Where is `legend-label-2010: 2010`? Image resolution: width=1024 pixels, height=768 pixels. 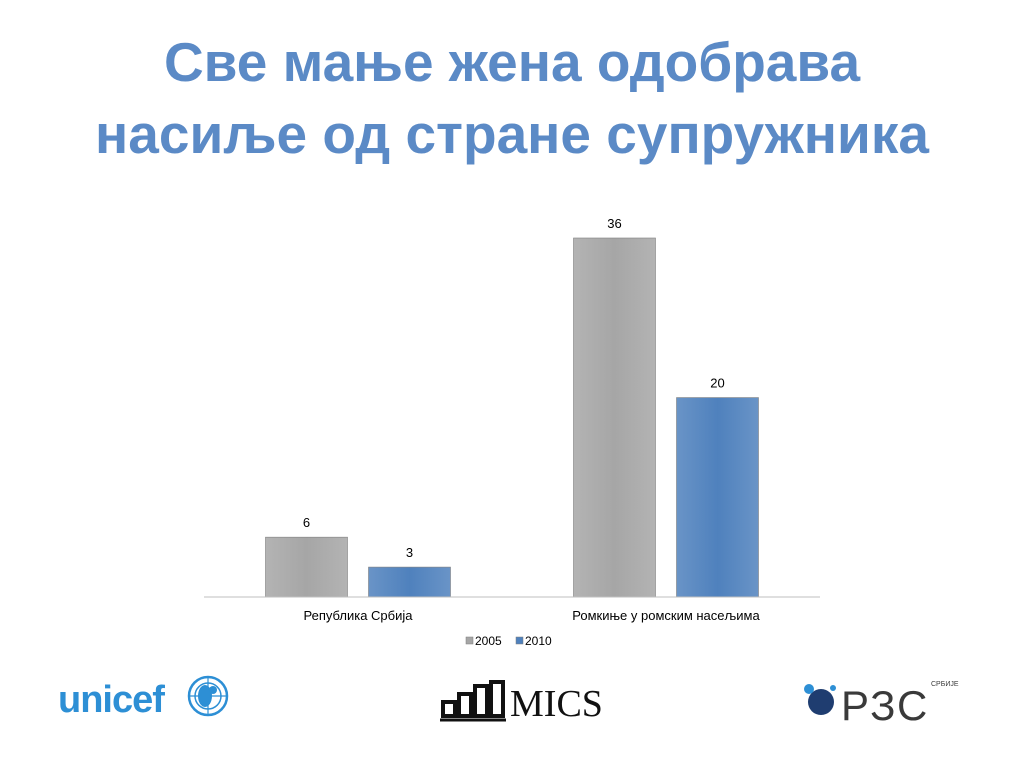
legend-label-2010: 2010 is located at coordinates (538, 641).